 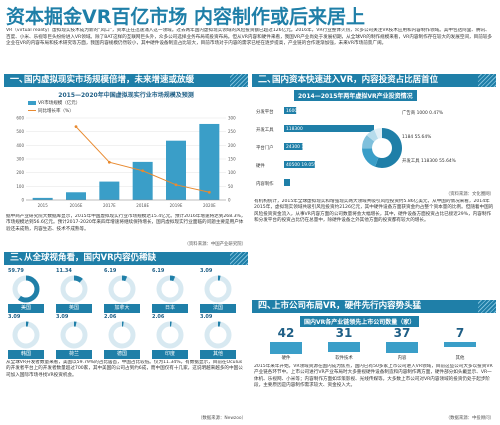 I want to click on x-tick-label: 2019E, so click(x=176, y=205).